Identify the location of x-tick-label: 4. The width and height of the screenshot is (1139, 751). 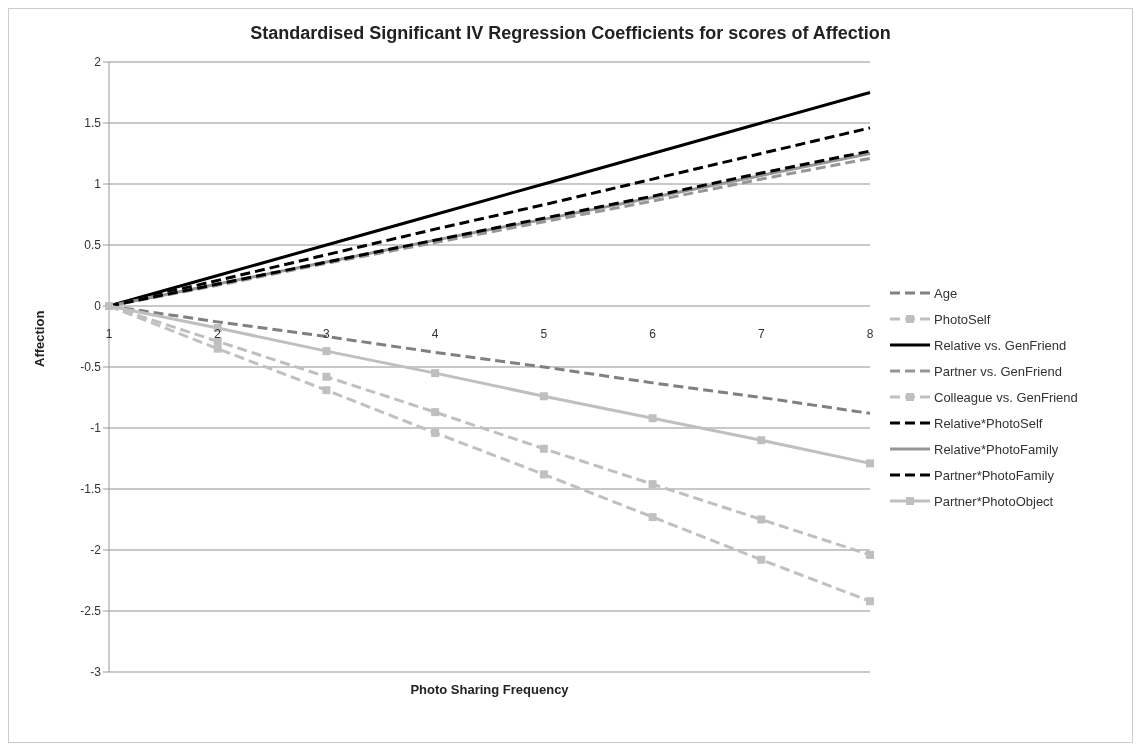
(435, 334).